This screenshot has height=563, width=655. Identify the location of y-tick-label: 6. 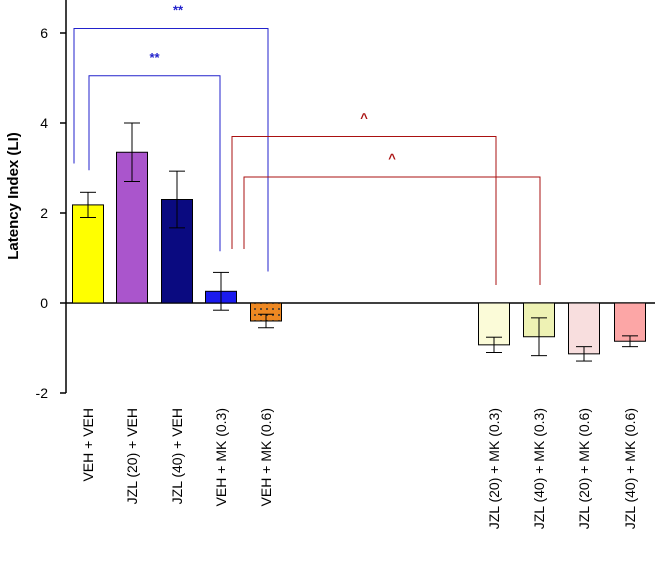
(44, 33).